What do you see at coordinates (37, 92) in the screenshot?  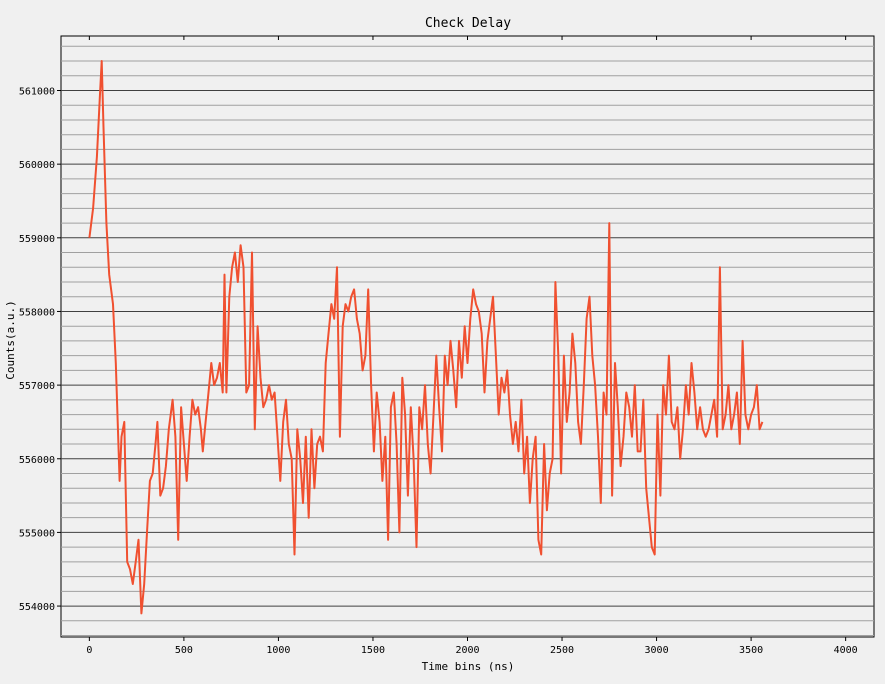 I see `y-tick-label: 561000` at bounding box center [37, 92].